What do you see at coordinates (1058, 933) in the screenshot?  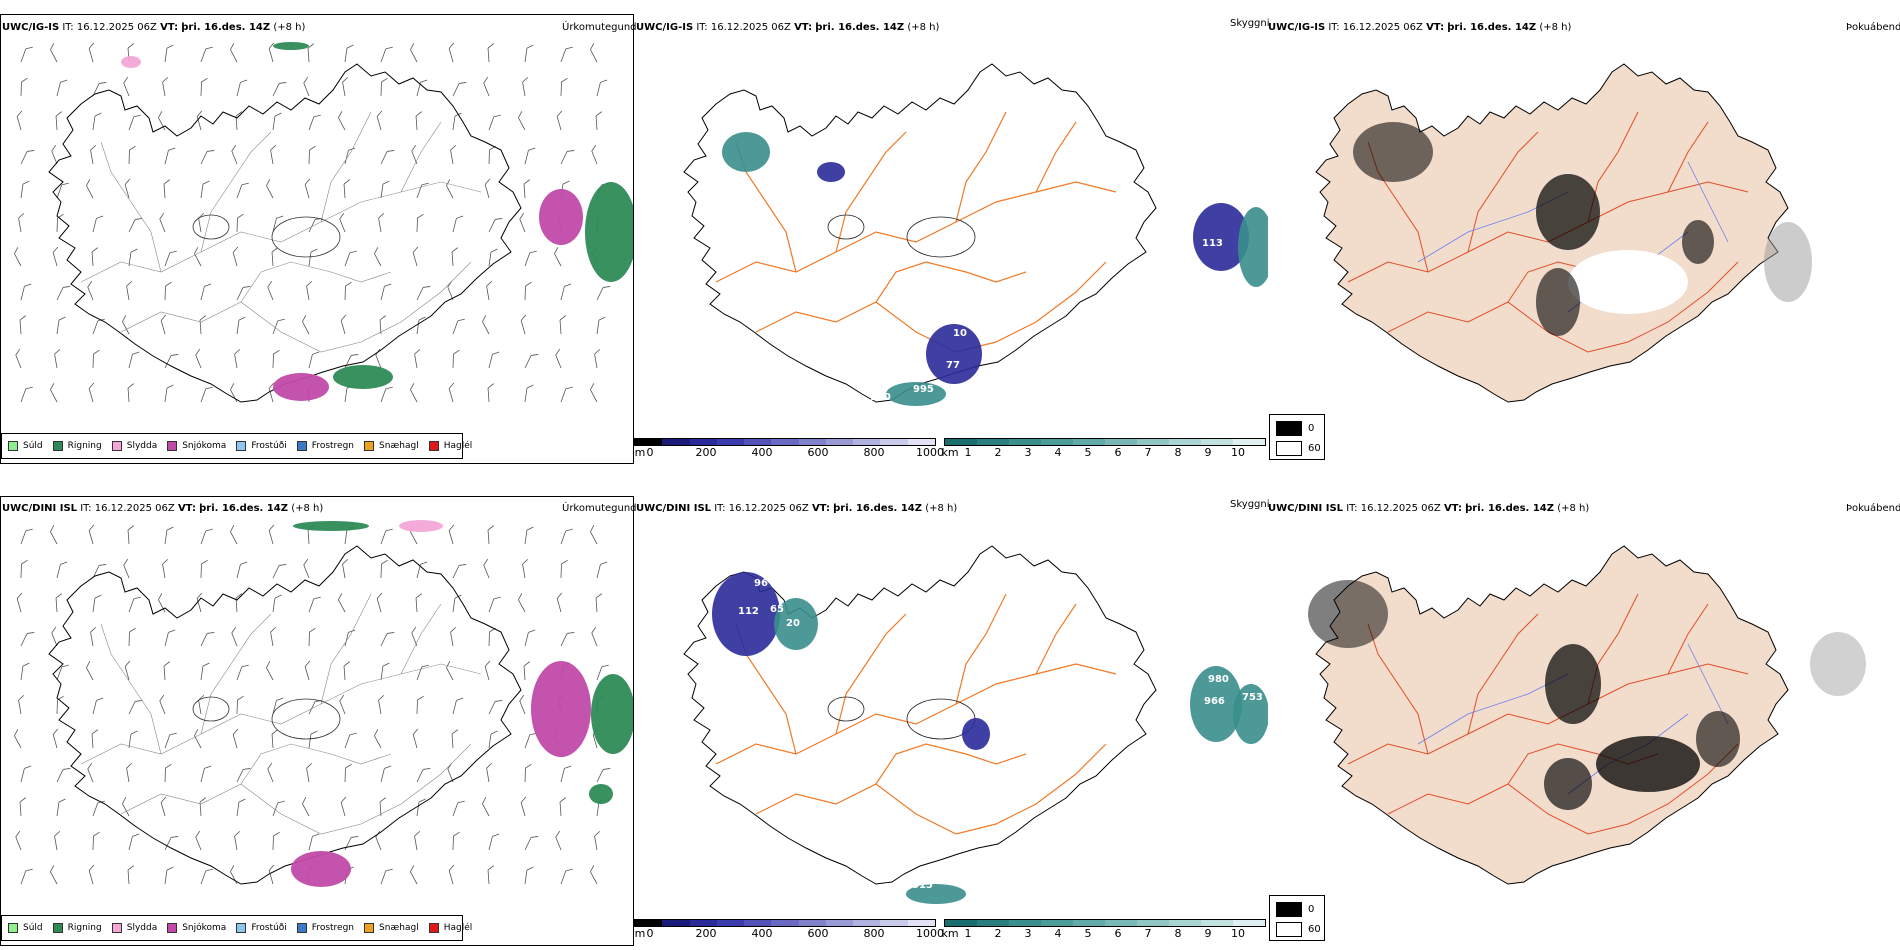 I see `colorbar-tick-label: 4` at bounding box center [1058, 933].